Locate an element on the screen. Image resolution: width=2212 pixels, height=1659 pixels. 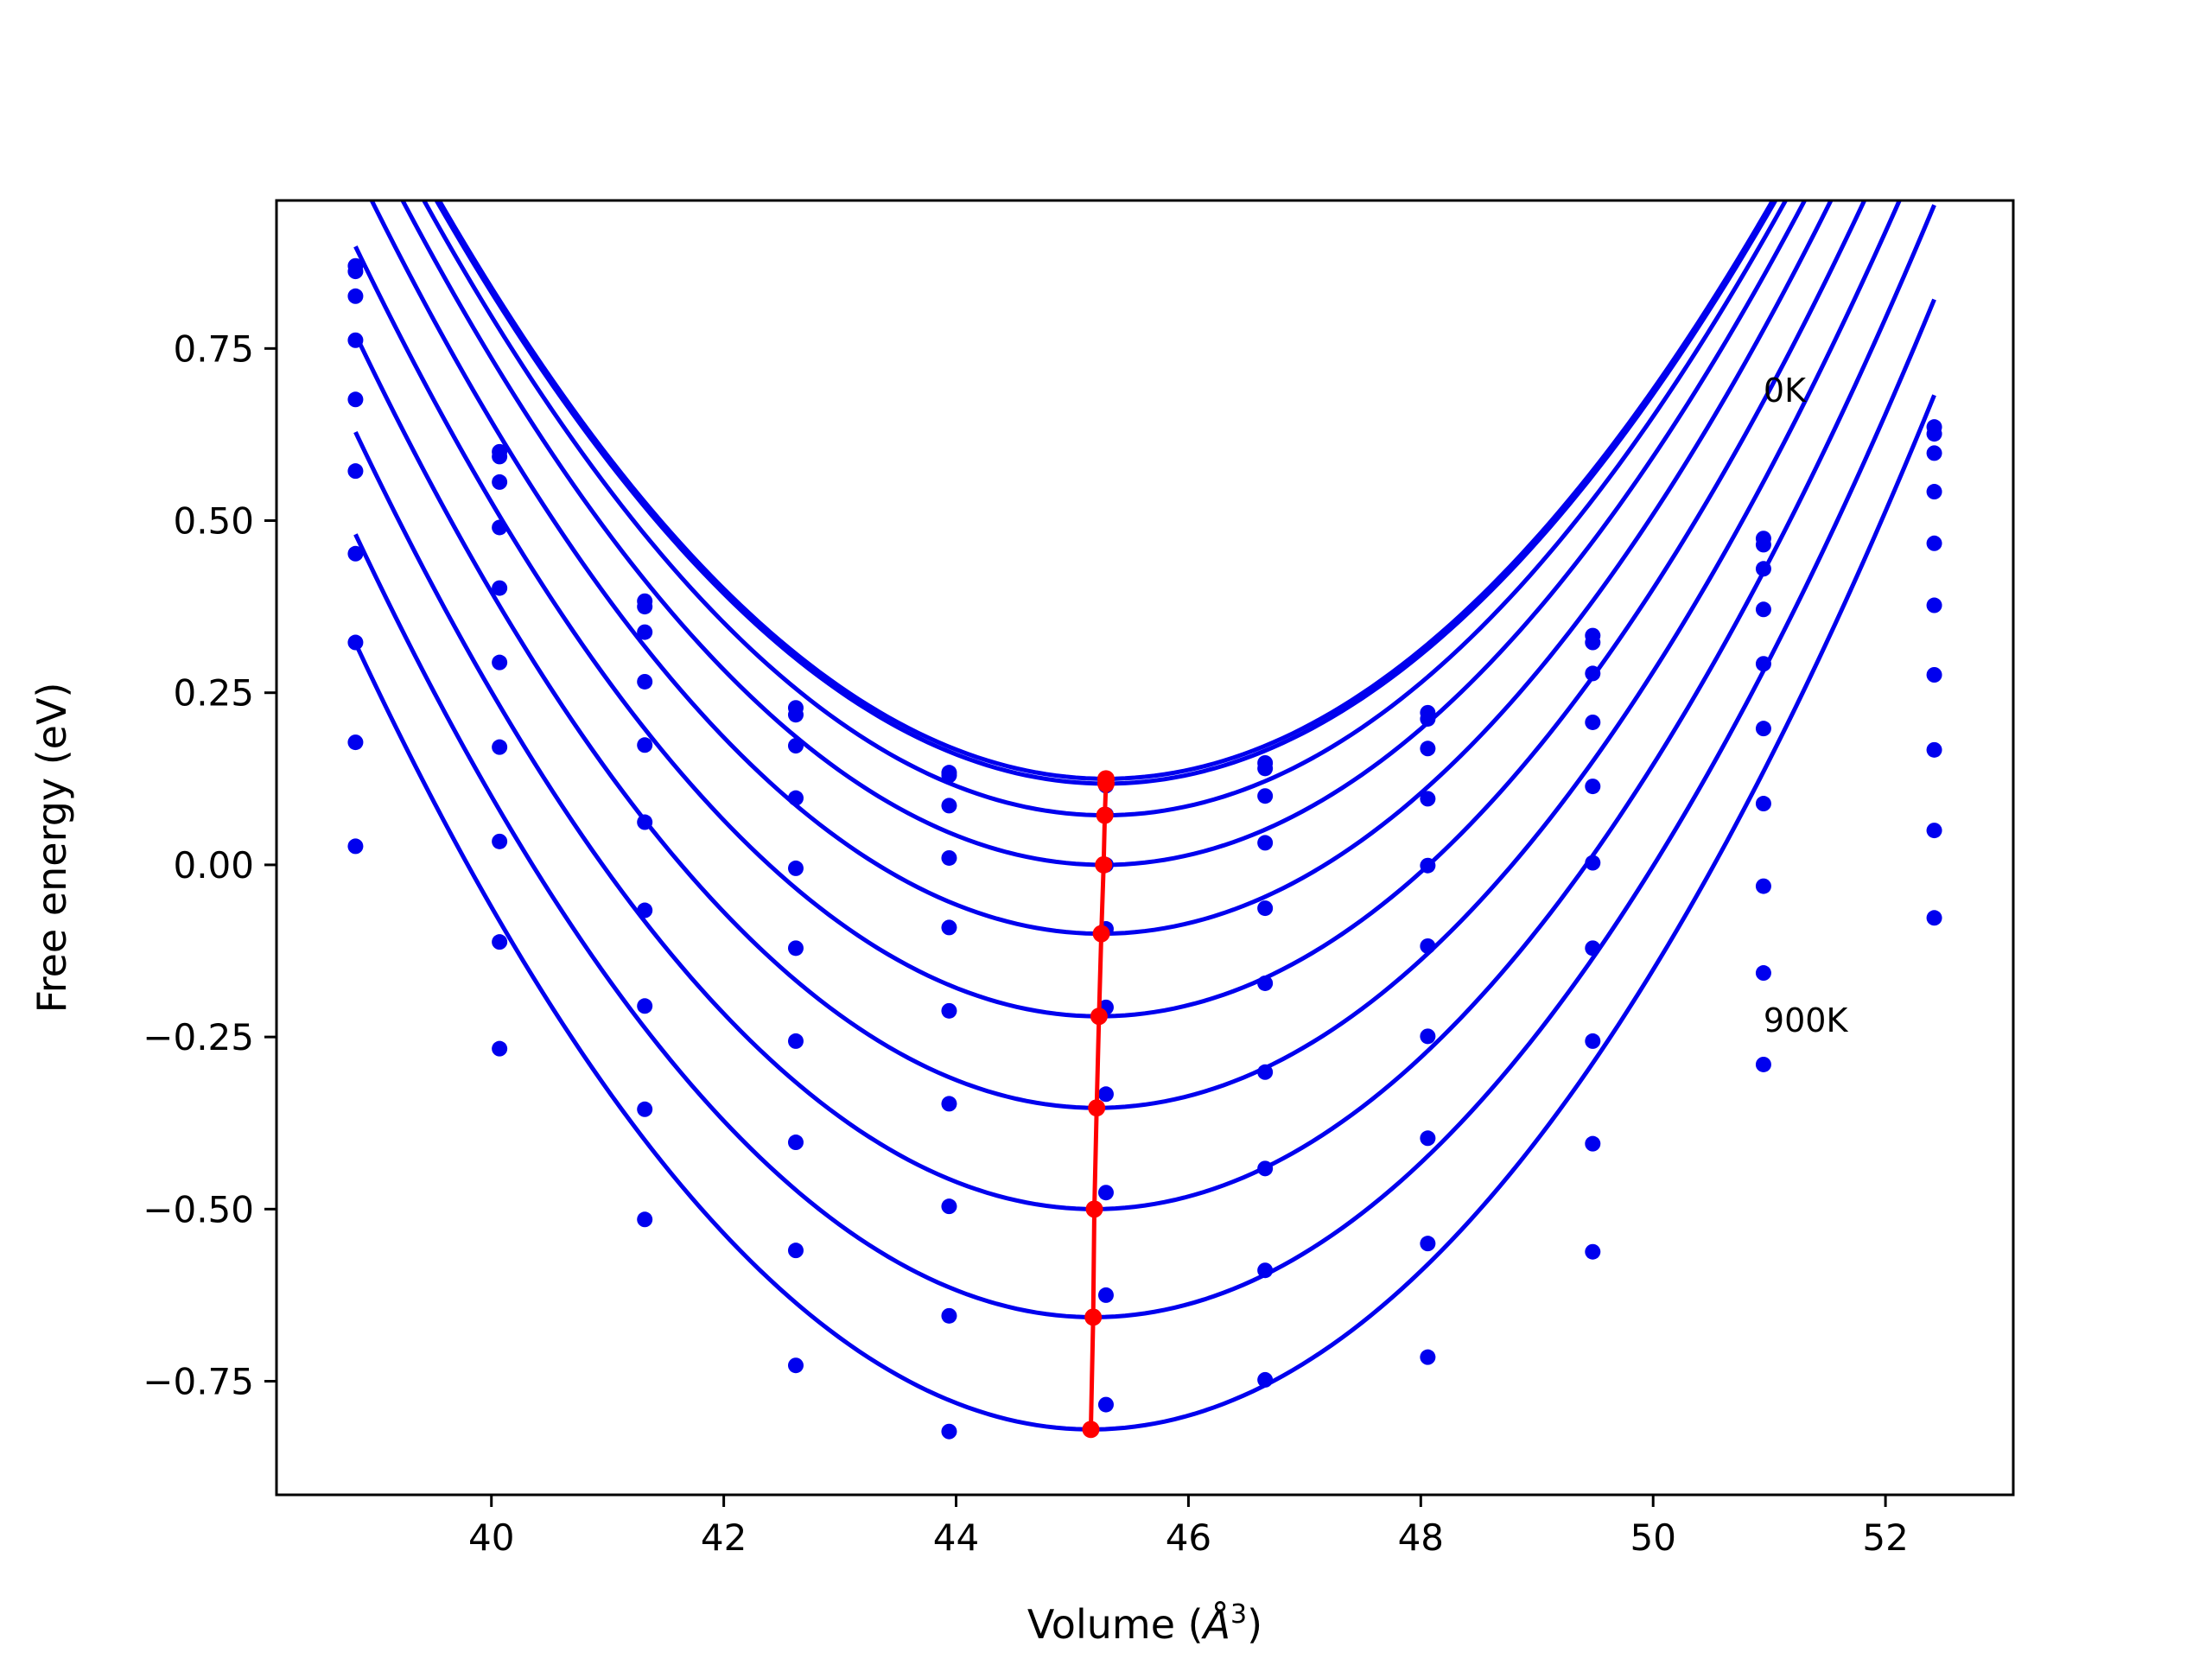
y-tick-label: 0.50 is located at coordinates (213, 521).